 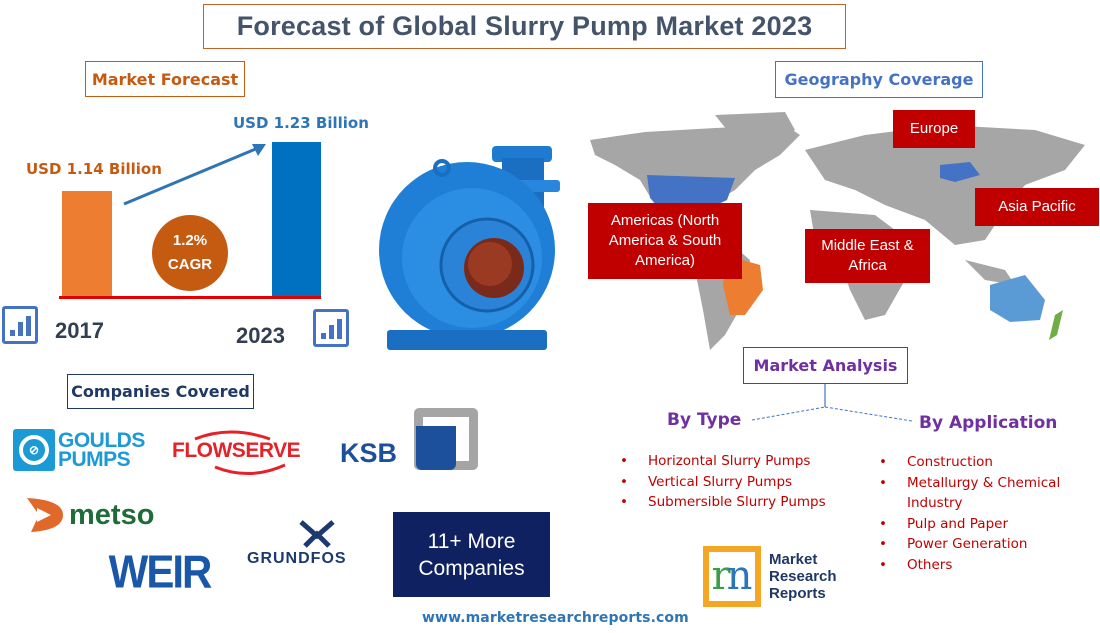 I want to click on logo-grundfos: GRUNDFOS, so click(x=317, y=544).